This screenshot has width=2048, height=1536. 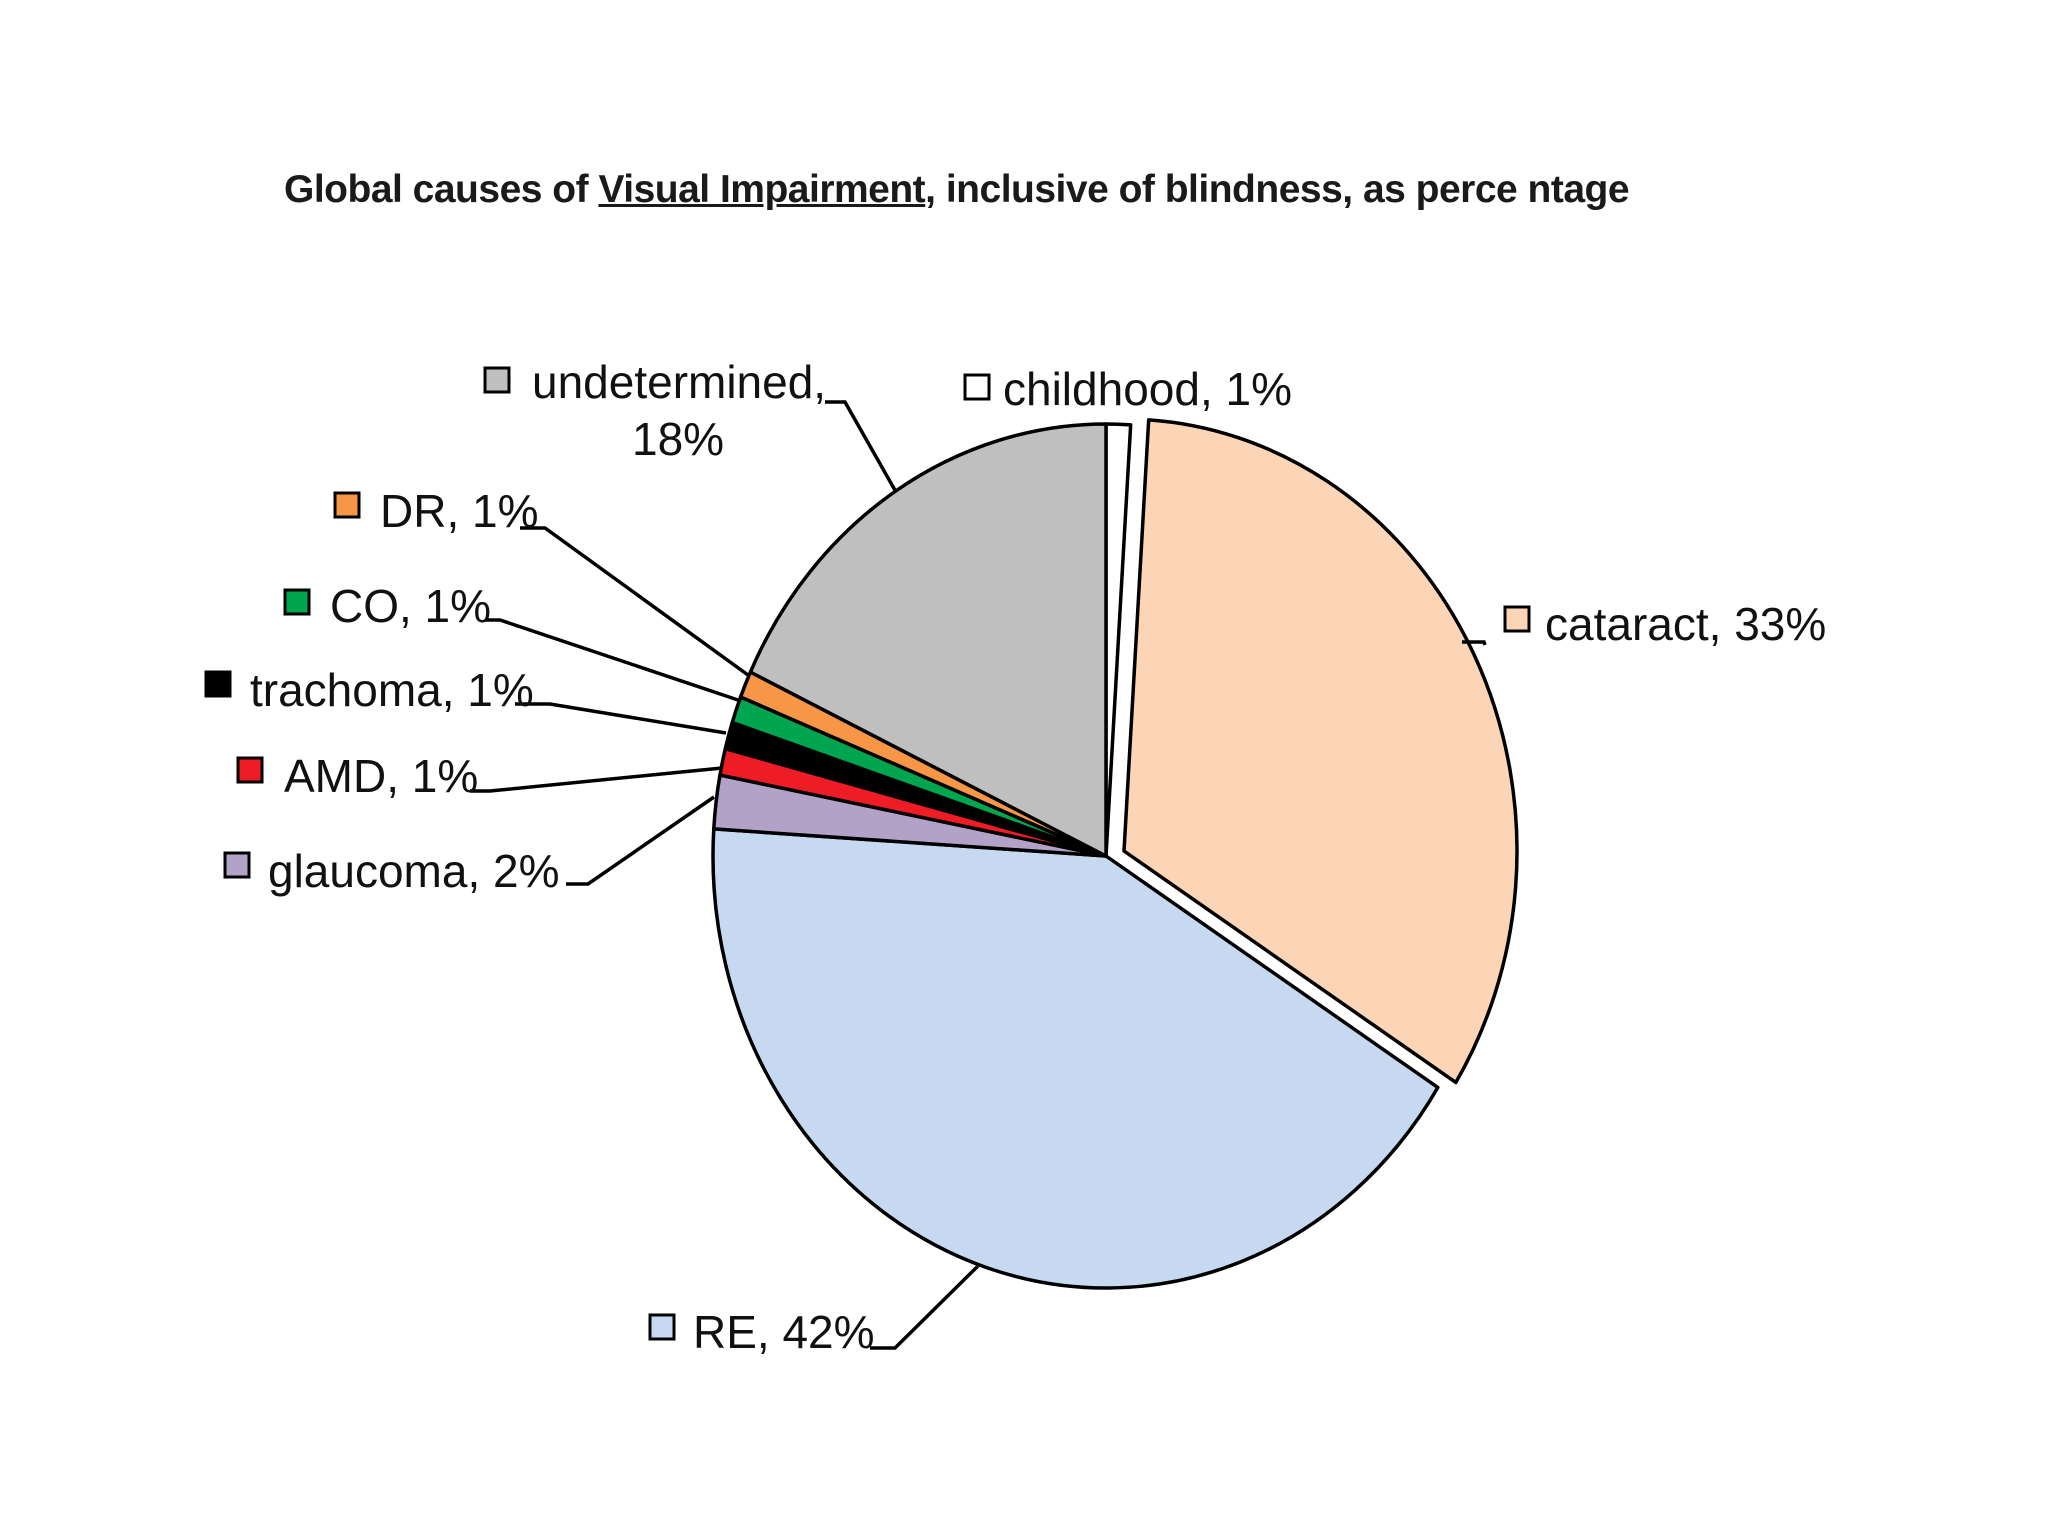 I want to click on chart-title-suffix: , inclusive of blindness, as perce ntage, so click(x=1277, y=189).